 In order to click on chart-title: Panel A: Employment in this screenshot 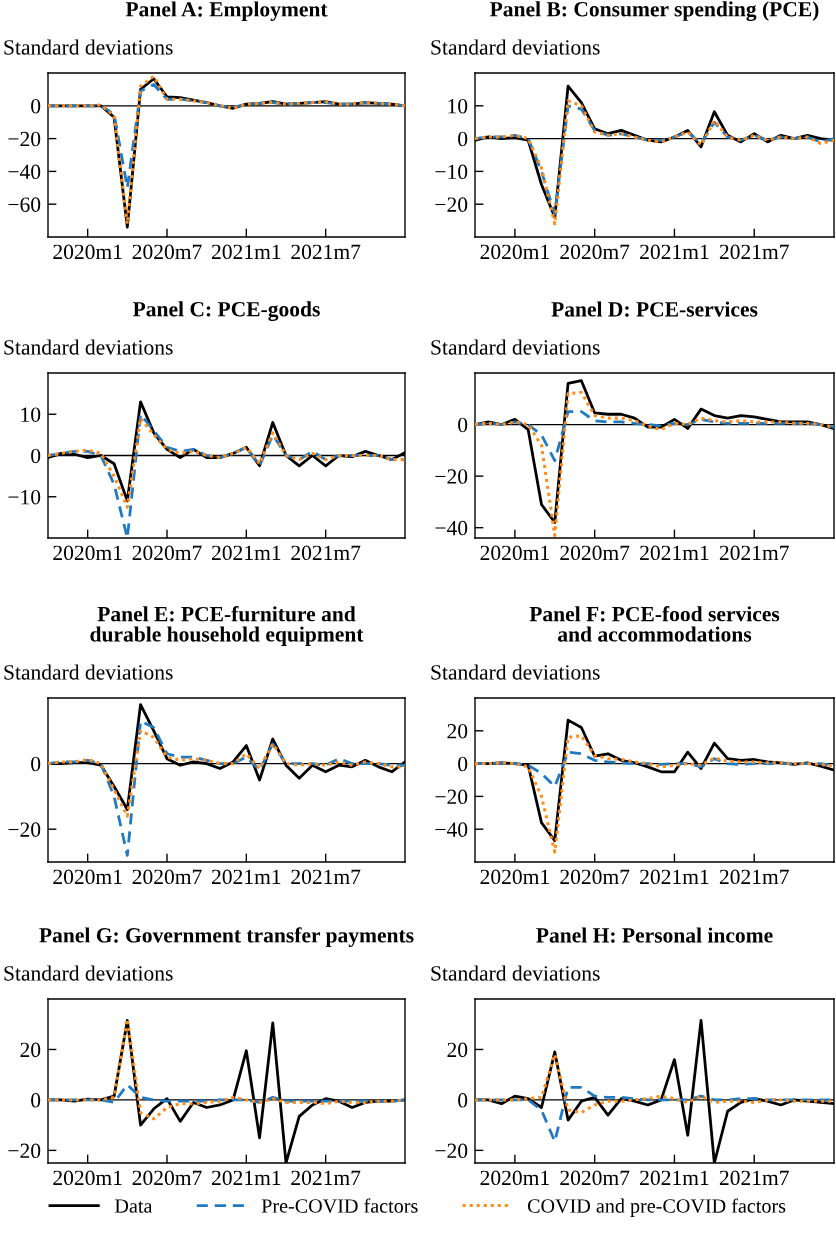, I will do `click(226, 11)`.